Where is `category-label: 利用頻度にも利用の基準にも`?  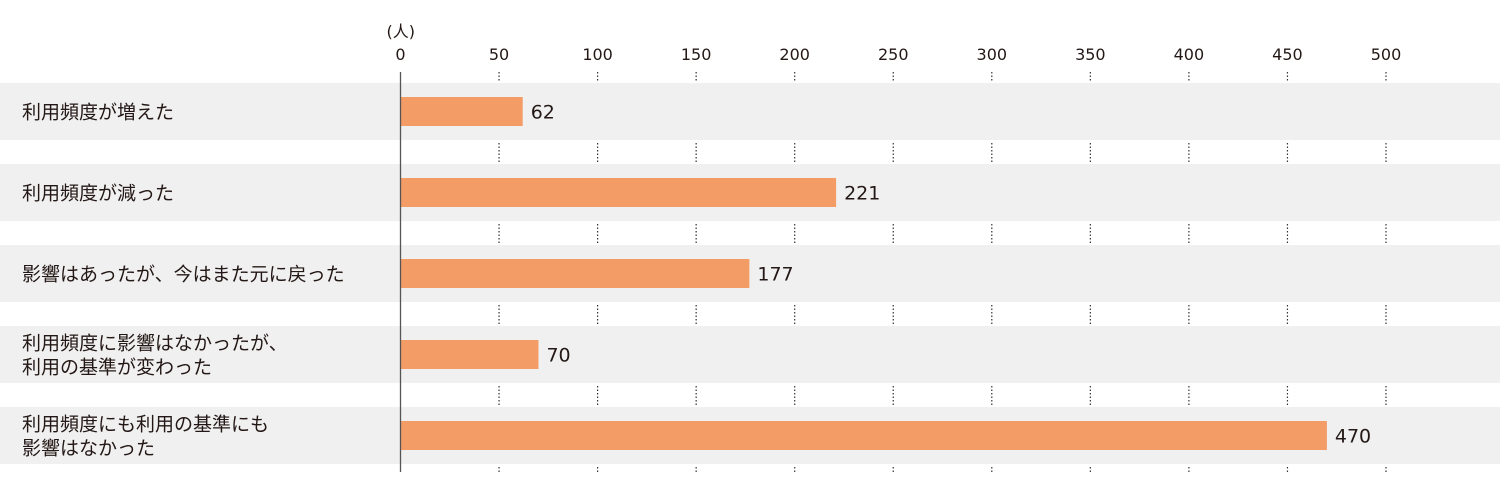 category-label: 利用頻度にも利用の基準にも is located at coordinates (145, 425).